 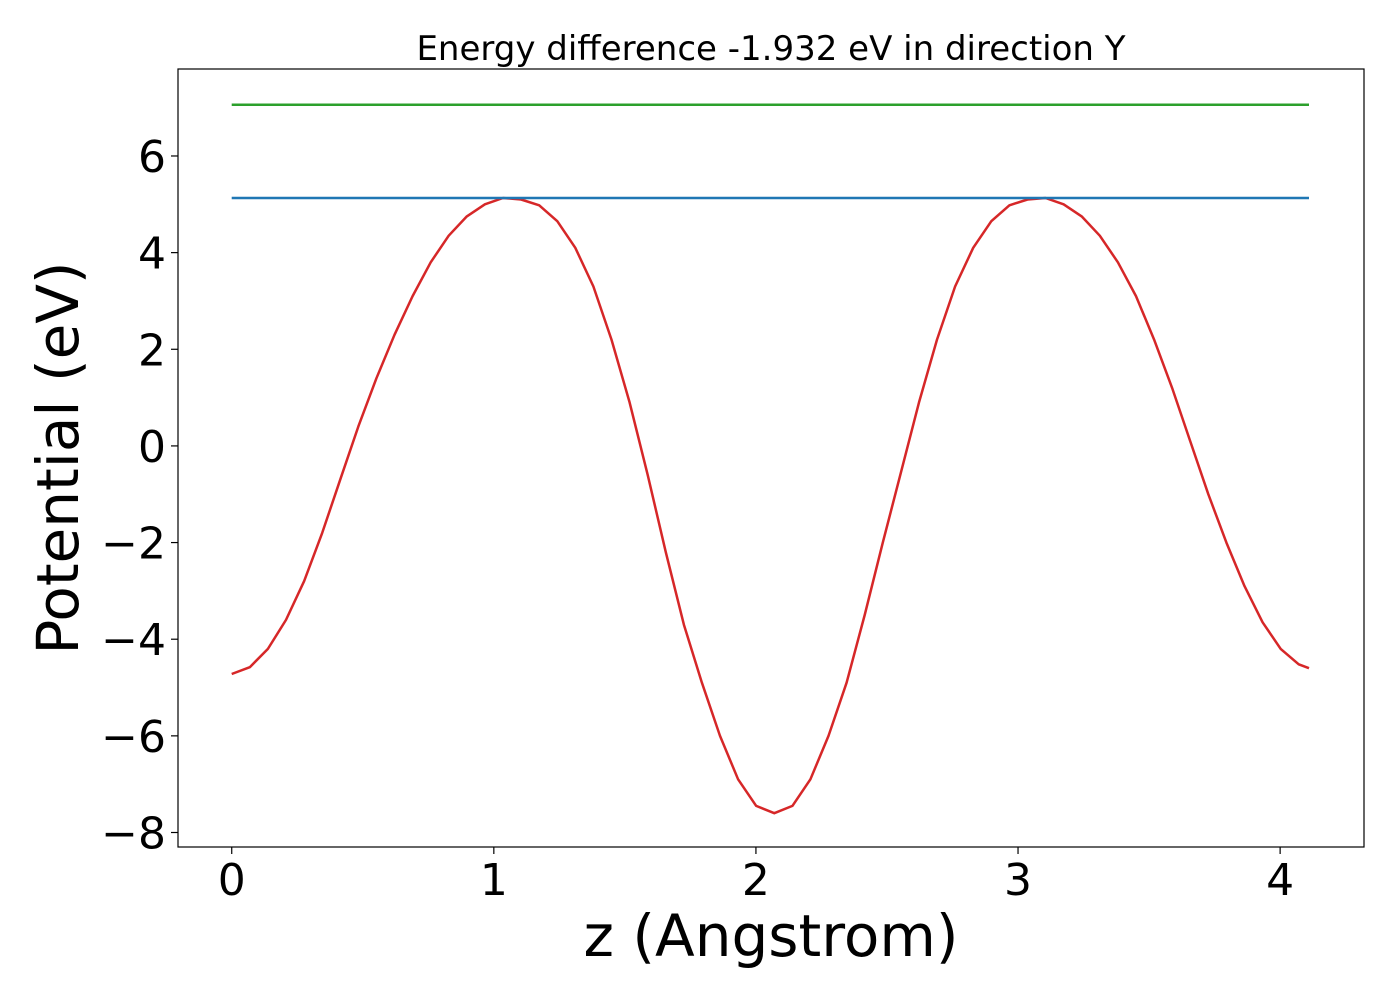 What do you see at coordinates (152, 157) in the screenshot?
I see `y-tick-label: 6` at bounding box center [152, 157].